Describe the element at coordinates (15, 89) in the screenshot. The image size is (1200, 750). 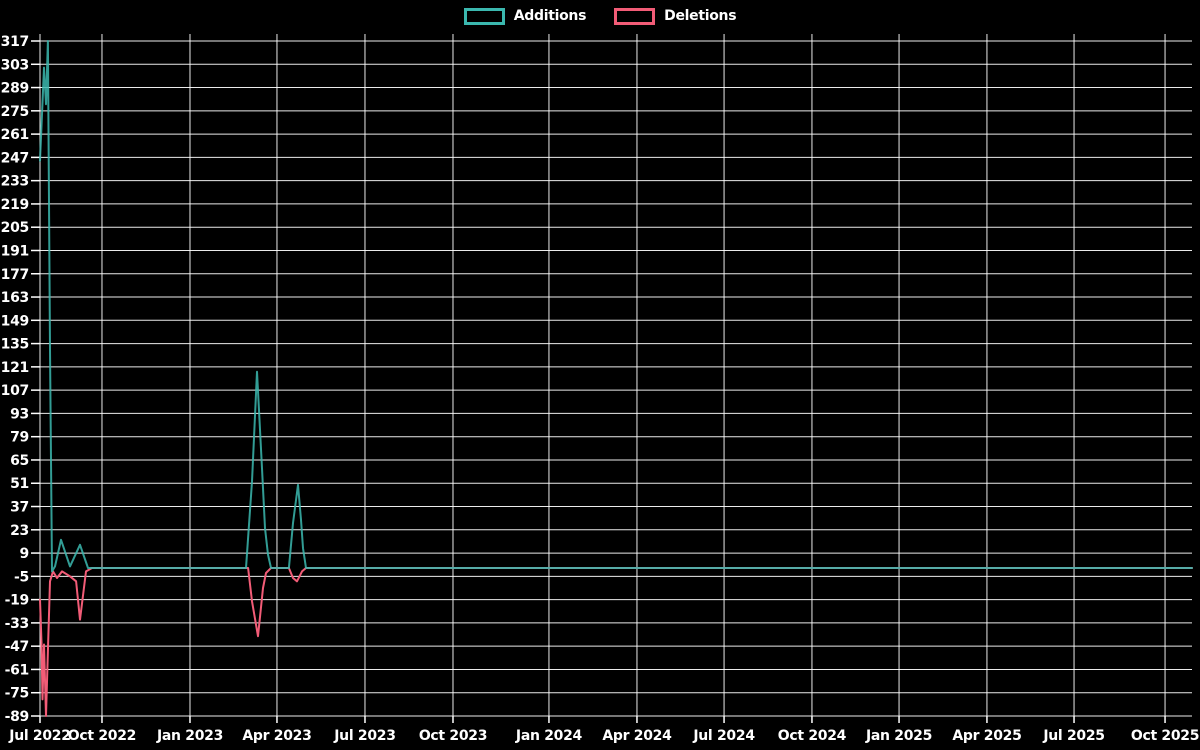
I see `y-axis-tick-label: 289` at that location.